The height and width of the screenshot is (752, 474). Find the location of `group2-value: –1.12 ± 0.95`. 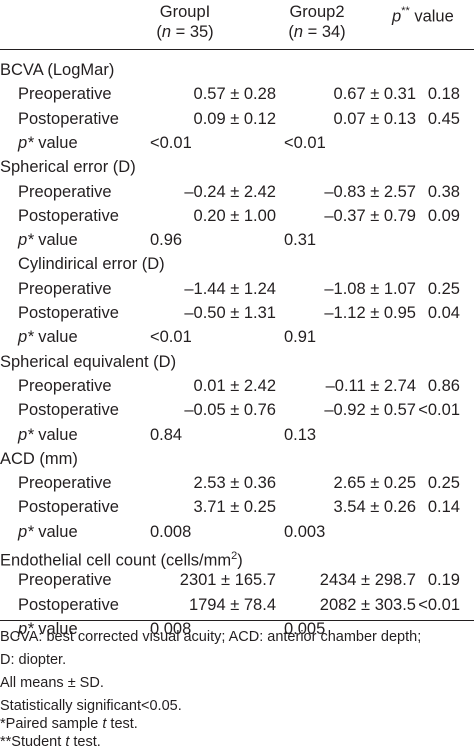

group2-value: –1.12 ± 0.95 is located at coordinates (370, 313).